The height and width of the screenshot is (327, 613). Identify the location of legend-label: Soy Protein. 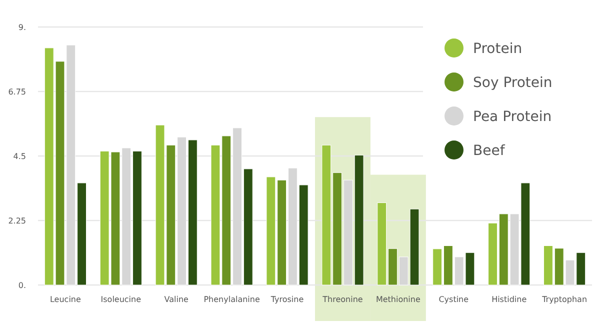
(512, 82).